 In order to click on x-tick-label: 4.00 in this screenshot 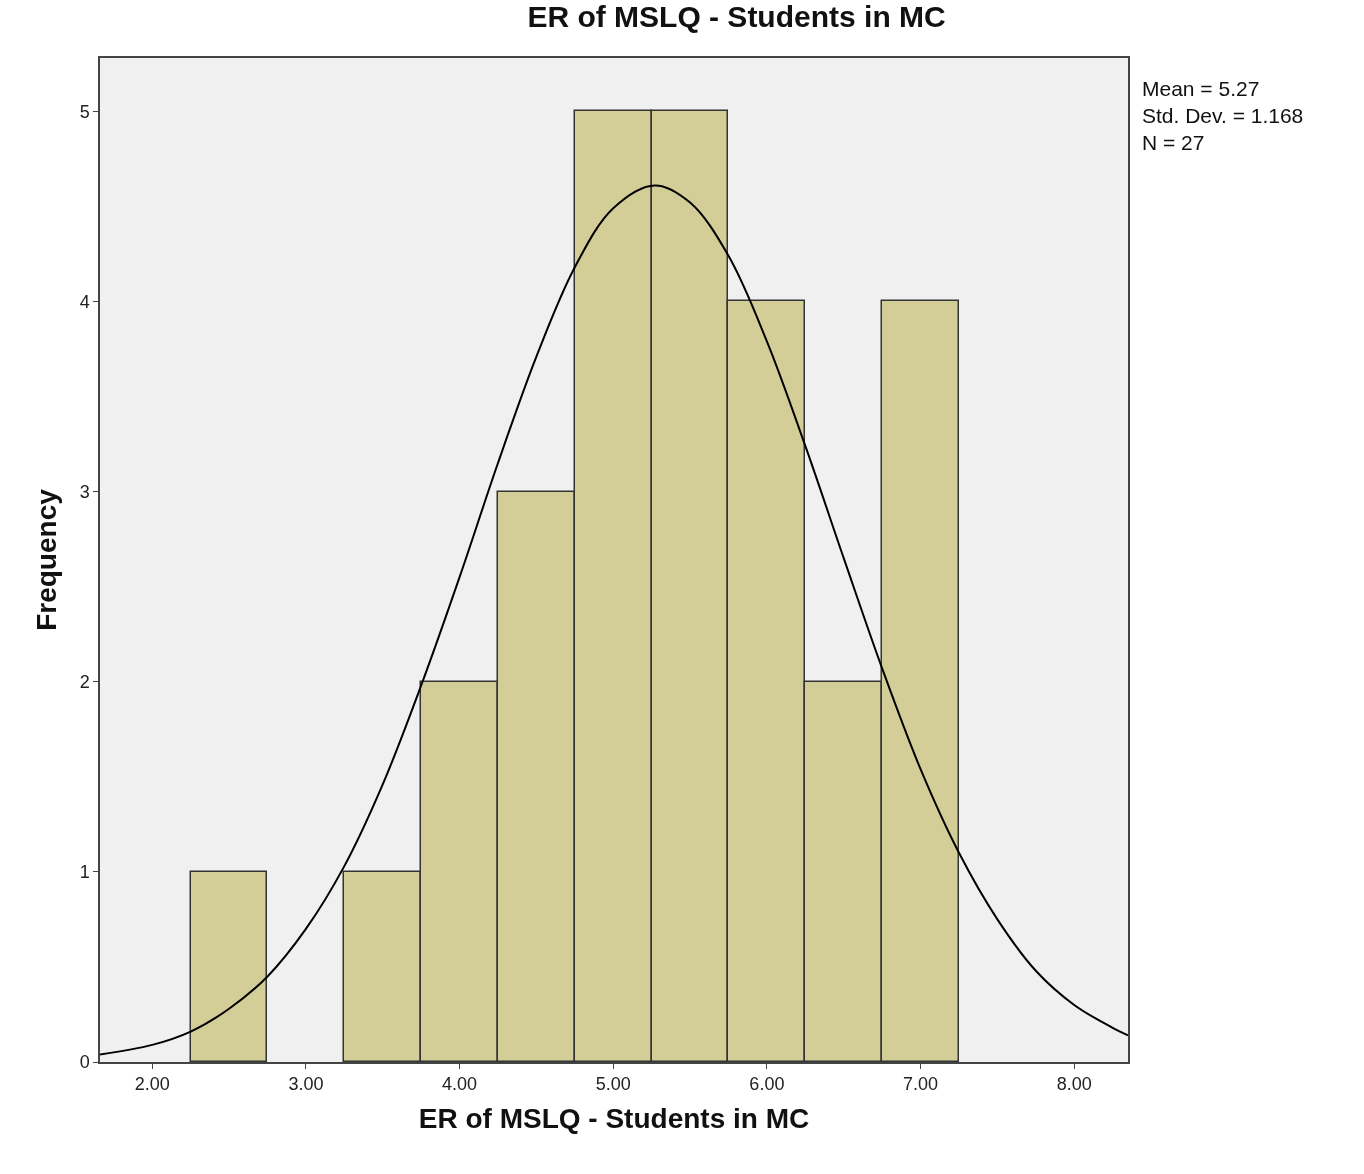, I will do `click(460, 1084)`.